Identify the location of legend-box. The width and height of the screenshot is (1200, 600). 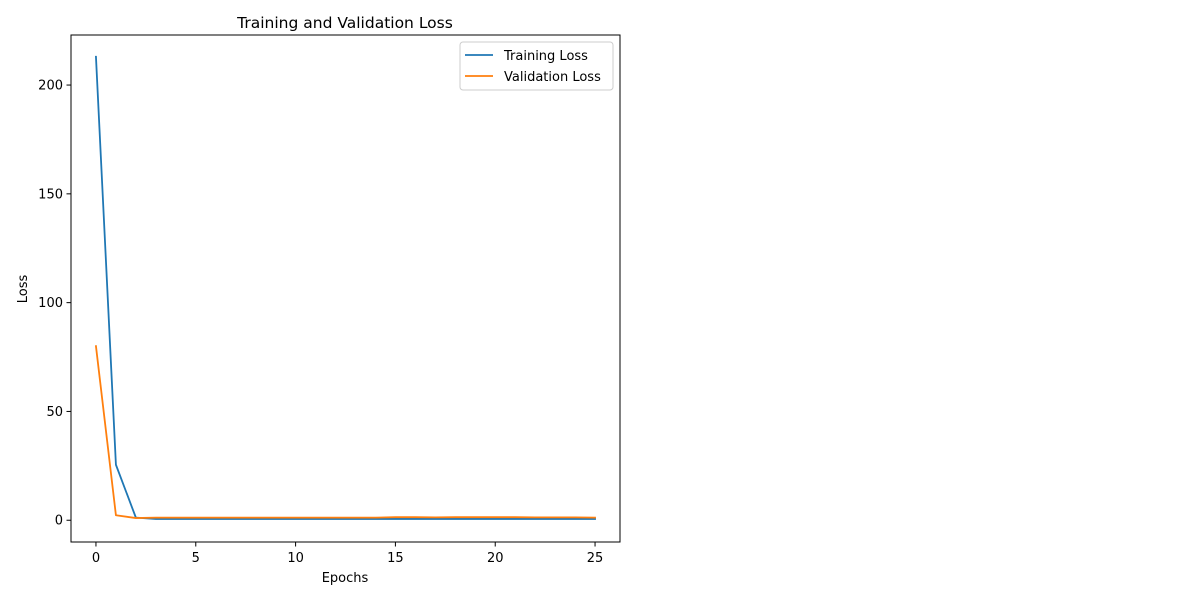
(536, 66).